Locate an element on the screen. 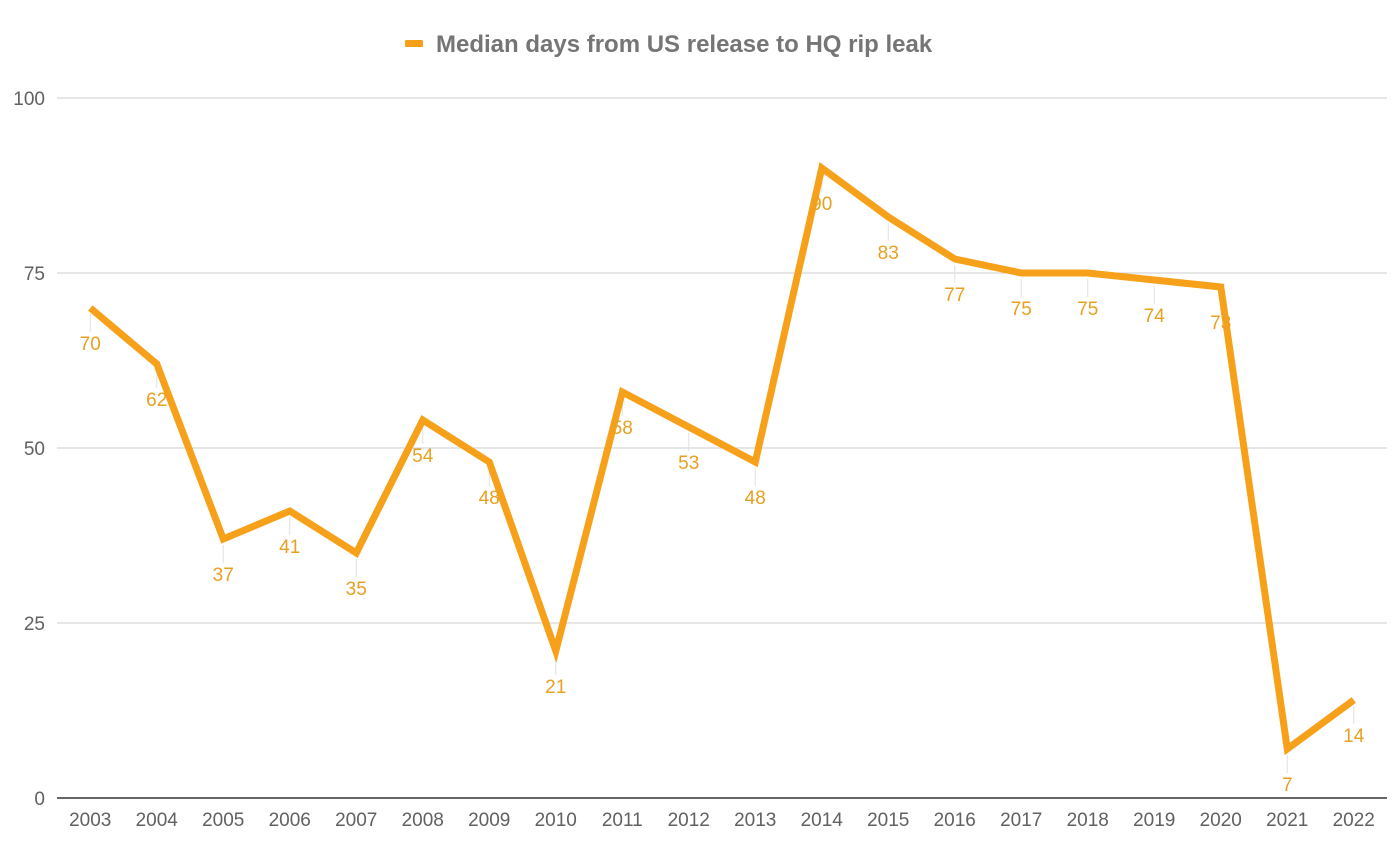 The width and height of the screenshot is (1396, 849). data-label: 41 is located at coordinates (289, 547).